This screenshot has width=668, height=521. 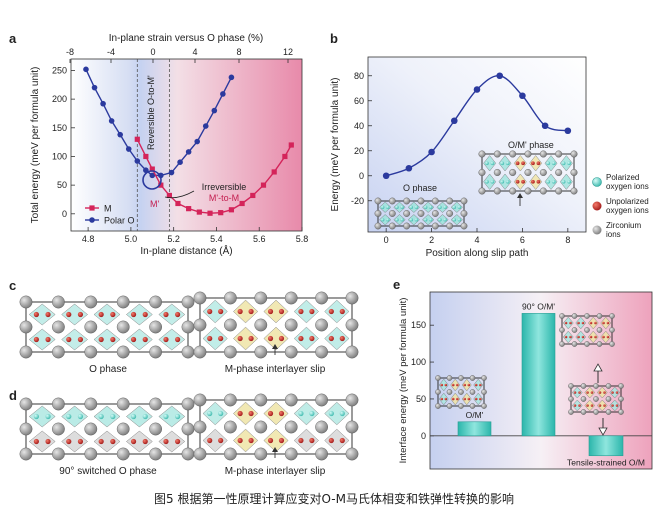 What do you see at coordinates (597, 230) in the screenshot?
I see `legend-zirconium-icon` at bounding box center [597, 230].